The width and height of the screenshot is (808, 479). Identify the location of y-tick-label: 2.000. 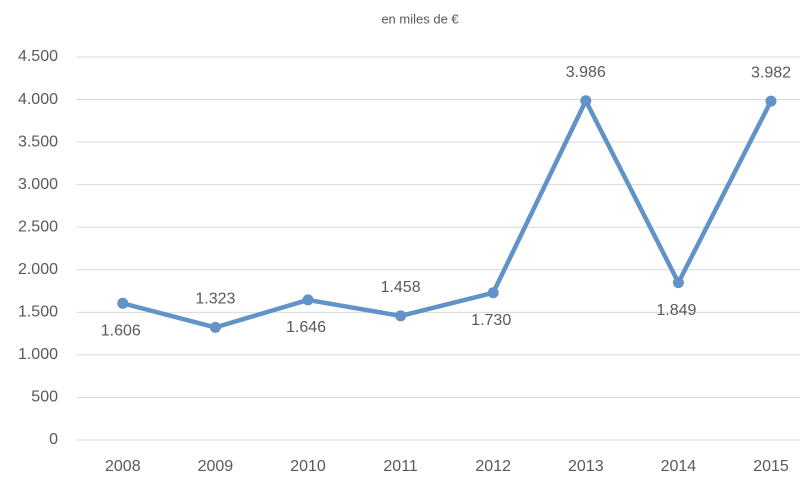
(38, 269).